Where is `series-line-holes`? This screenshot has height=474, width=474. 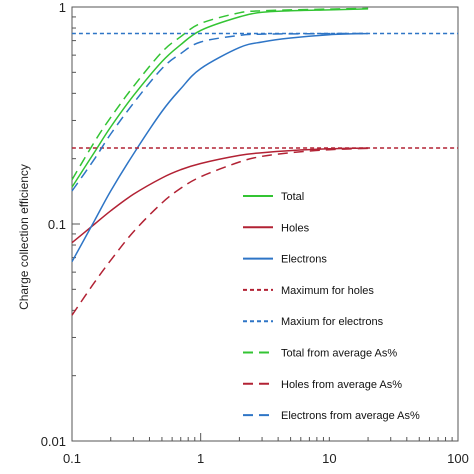 series-line-holes is located at coordinates (220, 195).